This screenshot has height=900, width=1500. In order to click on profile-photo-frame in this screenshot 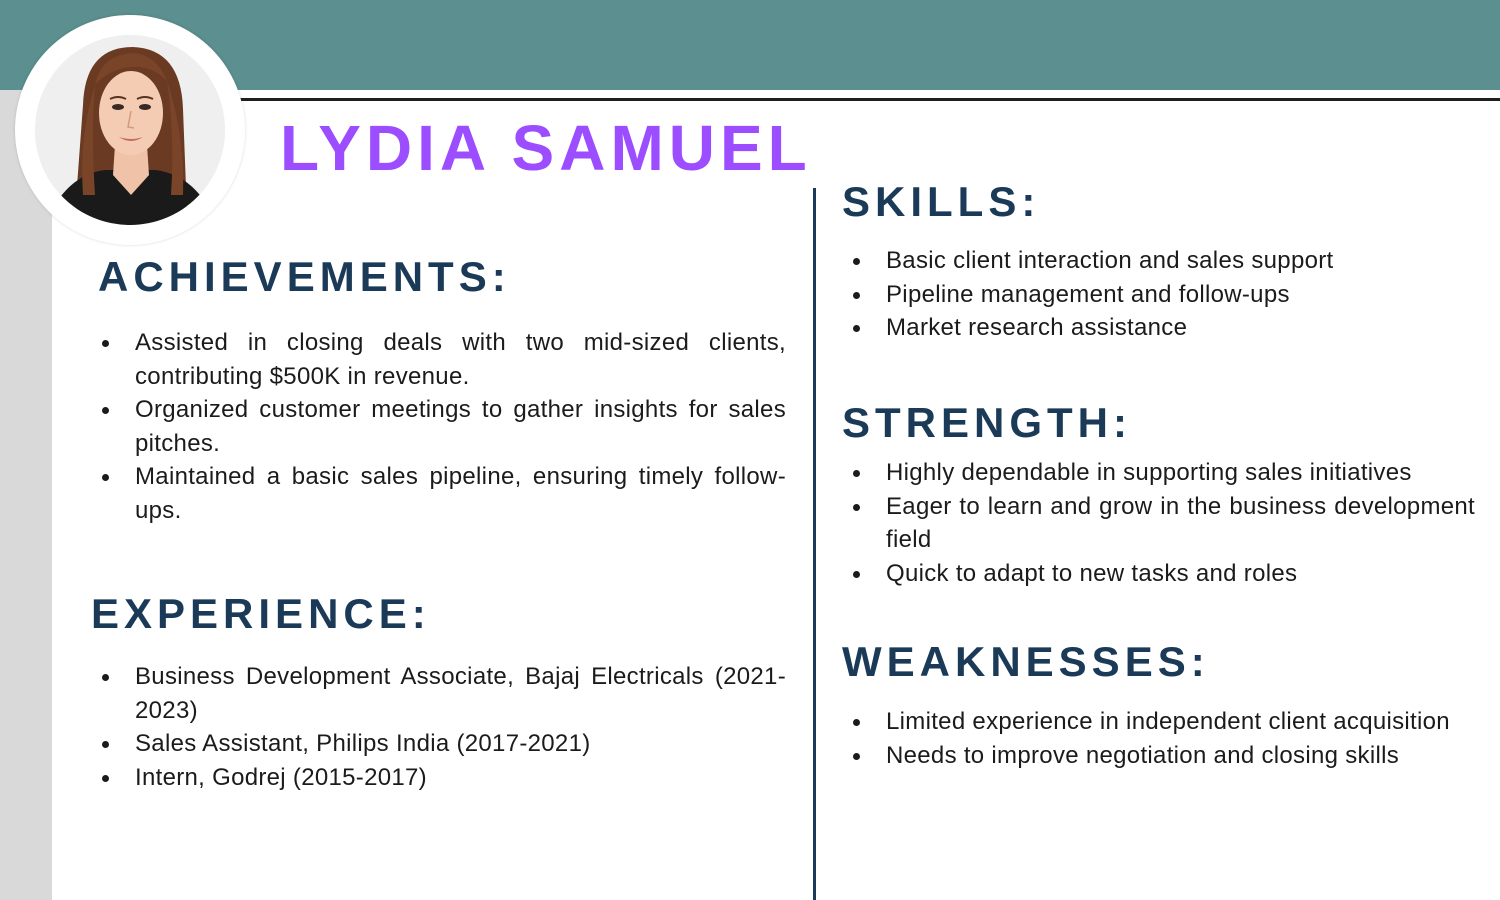, I will do `click(130, 130)`.